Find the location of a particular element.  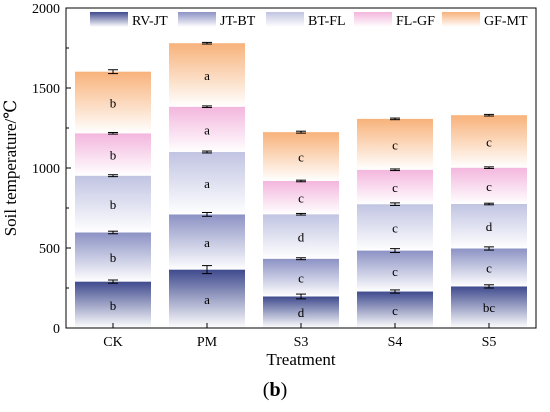

sig-letter-ck-jt-bt: b is located at coordinates (113, 257).